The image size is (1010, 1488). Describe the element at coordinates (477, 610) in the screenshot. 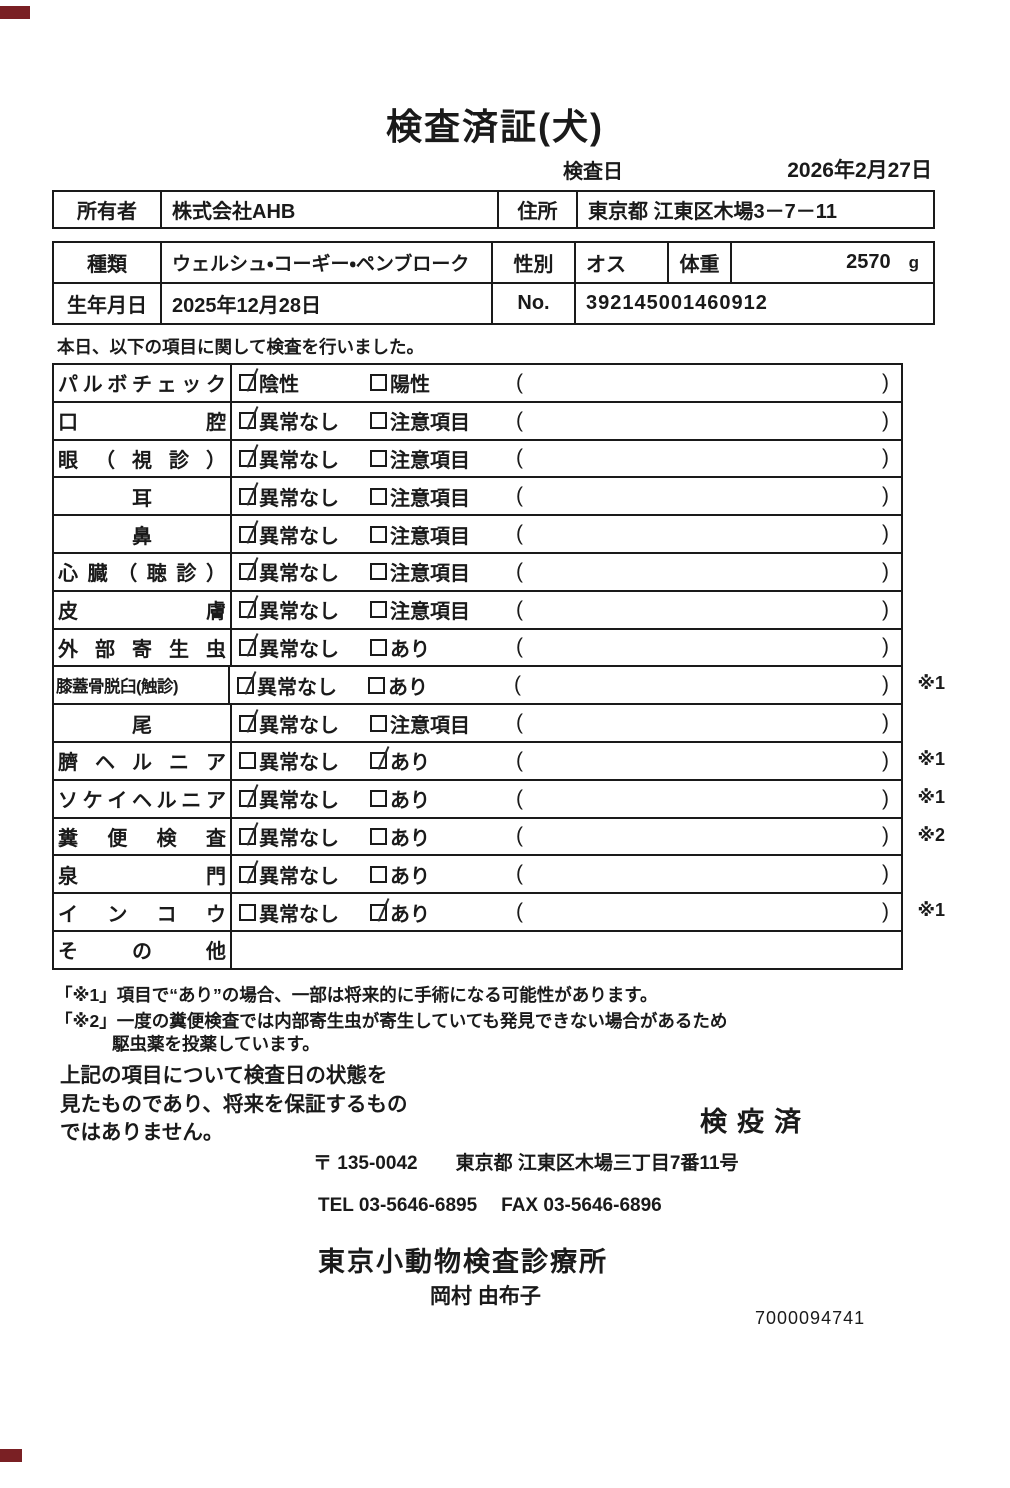

I see `checklist-row: 皮膚 異常なし 注意項目 ( )` at that location.